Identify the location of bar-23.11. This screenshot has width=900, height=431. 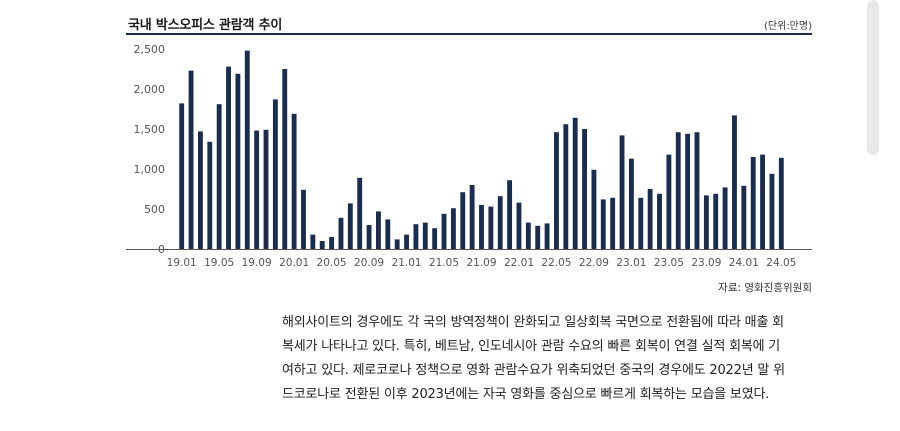
(725, 218).